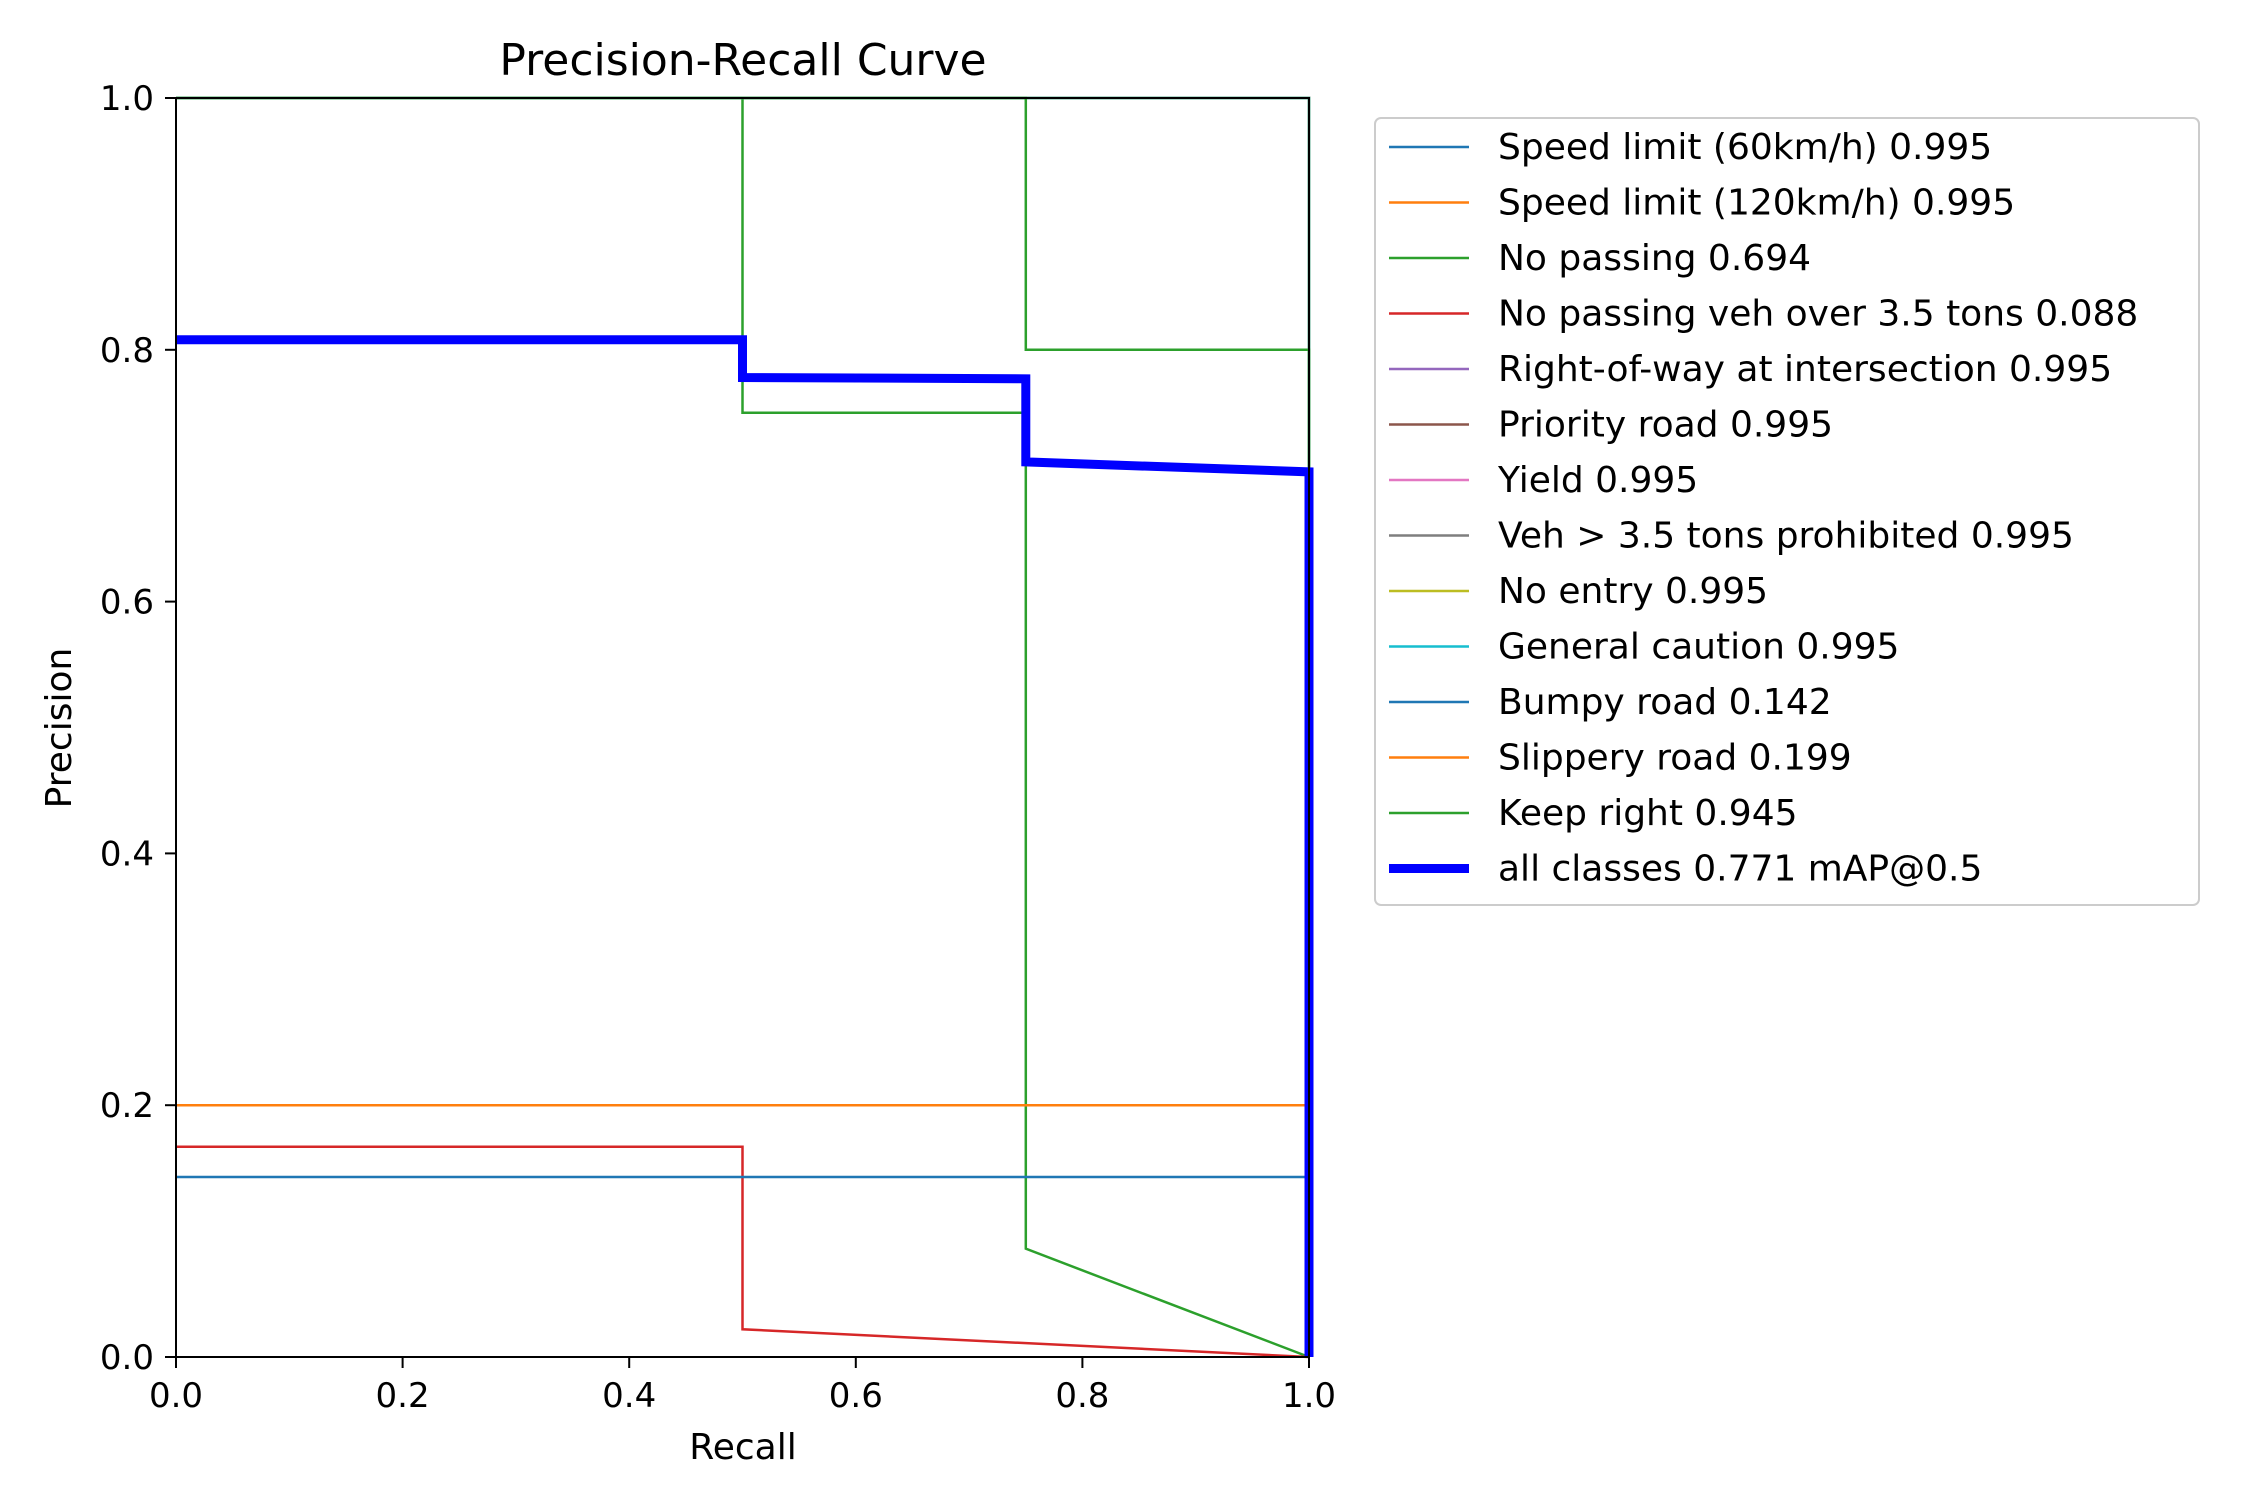 The height and width of the screenshot is (1500, 2250). I want to click on legend-label: Keep right 0.945, so click(1648, 813).